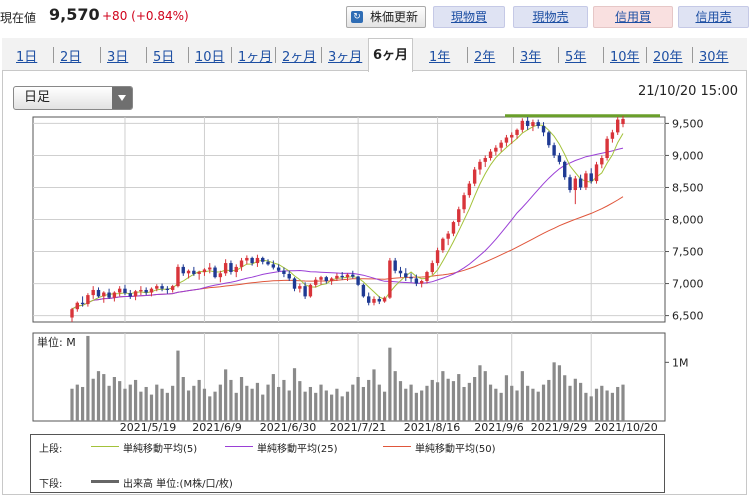 The width and height of the screenshot is (749, 495). Describe the element at coordinates (118, 57) in the screenshot. I see `tab-period-2: 3日` at that location.